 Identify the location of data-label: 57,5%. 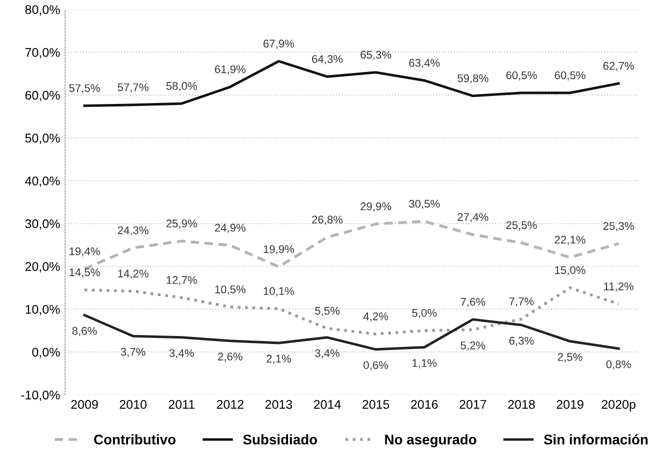
(84, 89).